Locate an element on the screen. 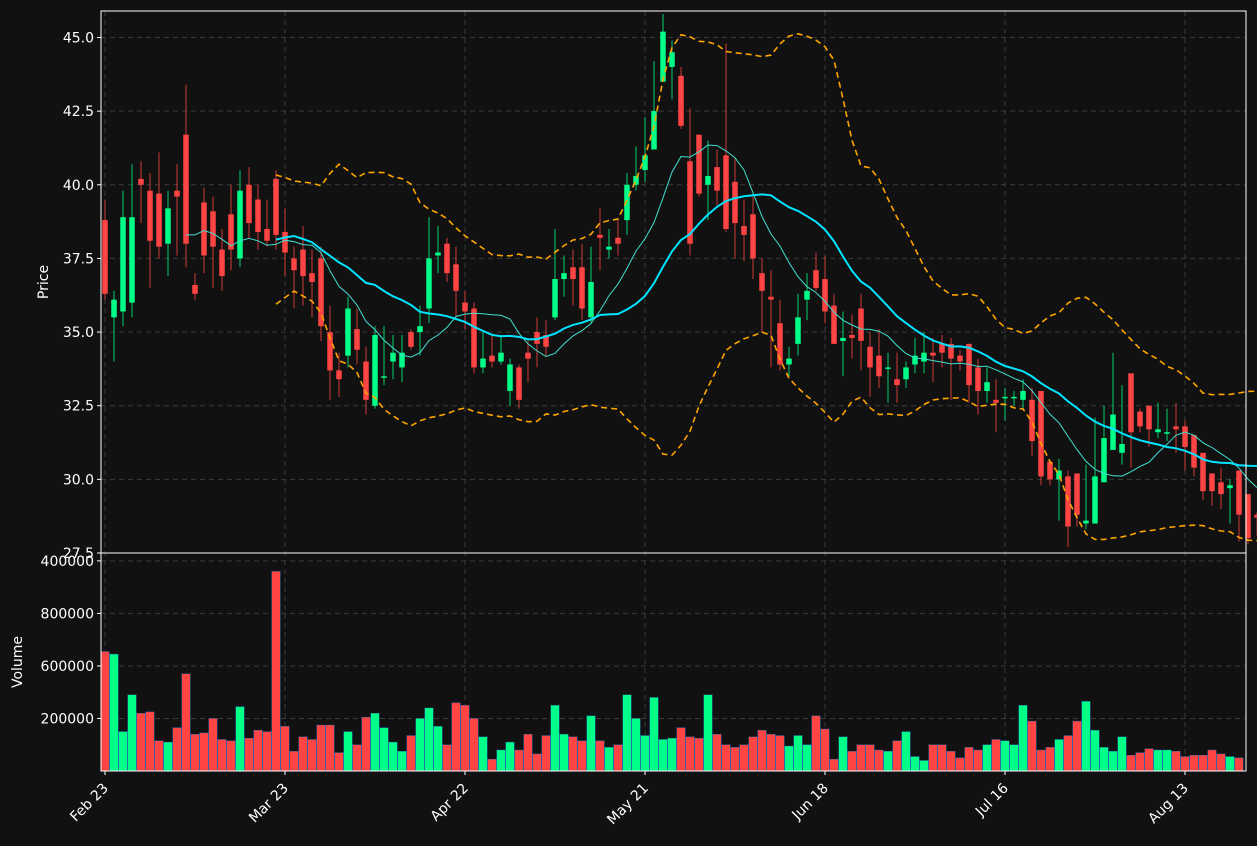  x-tick-label: Aug 13 is located at coordinates (1168, 804).